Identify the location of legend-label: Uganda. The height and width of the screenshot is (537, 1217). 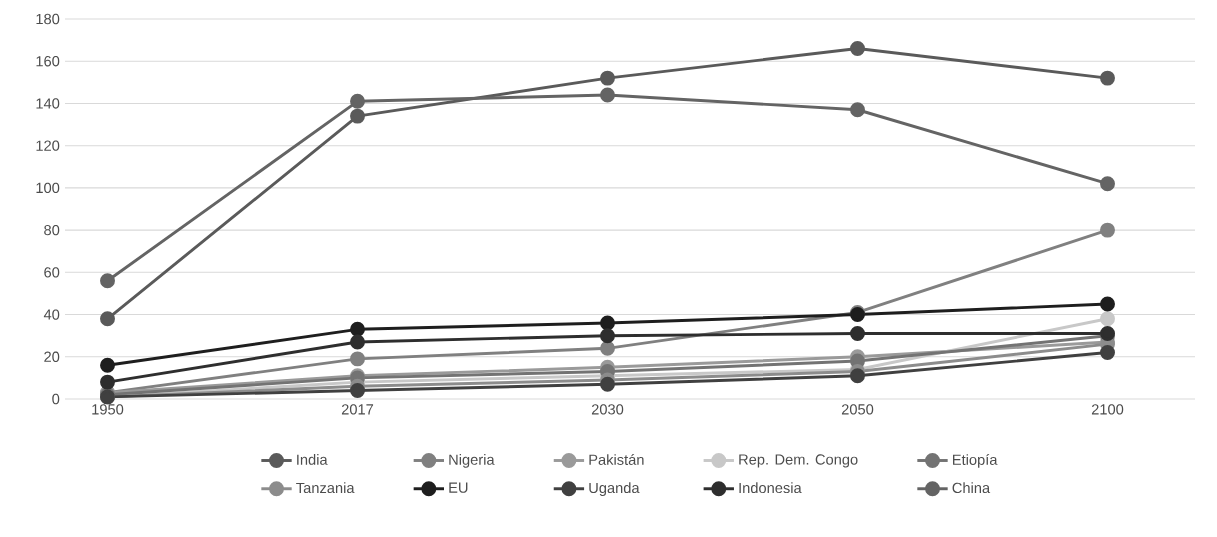
(614, 489).